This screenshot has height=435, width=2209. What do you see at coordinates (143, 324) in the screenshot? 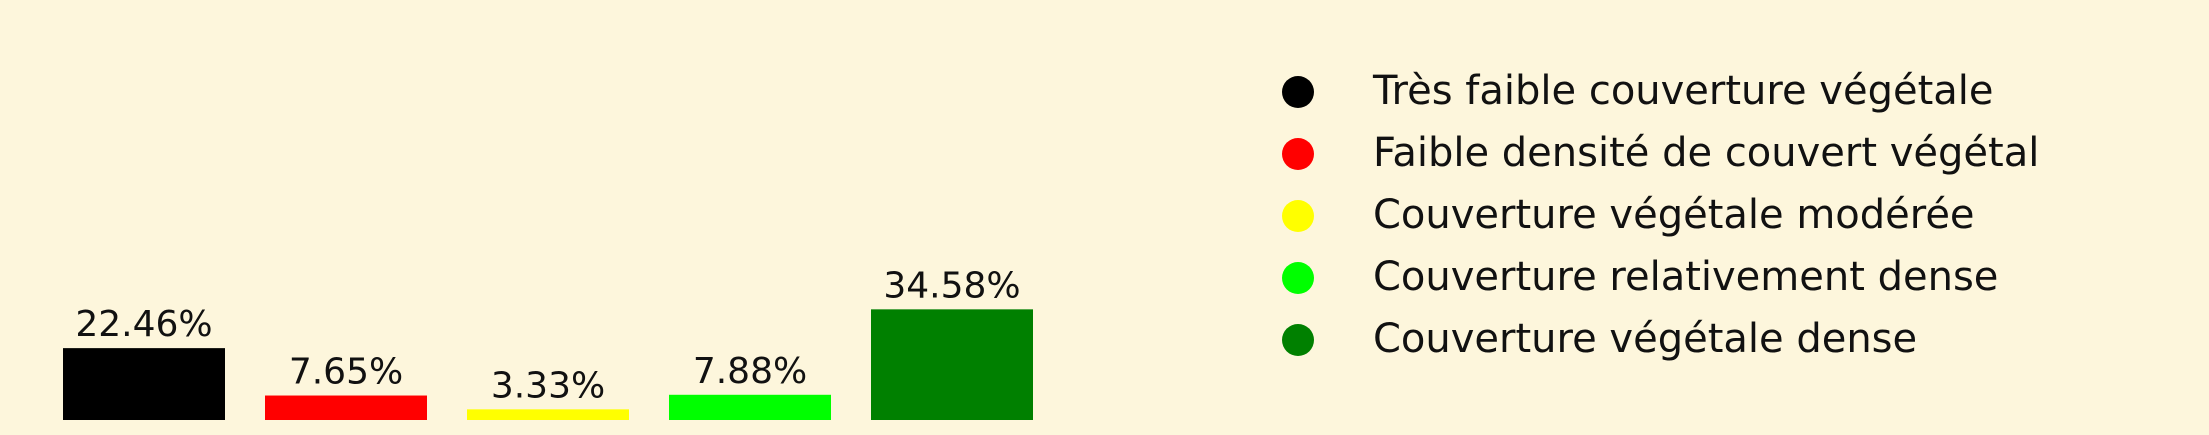
I see `bar-value-label-1: 22.46%` at bounding box center [143, 324].